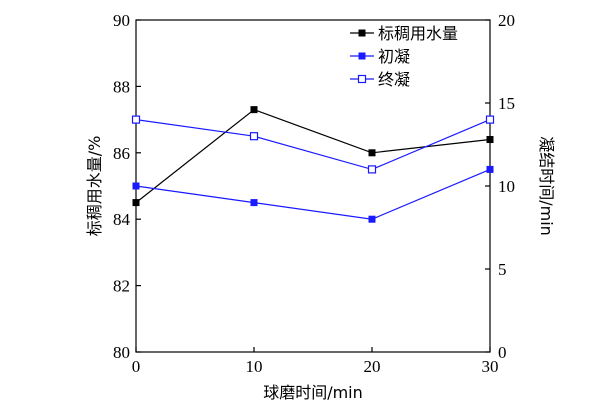  I want to click on left-y-tick-label: 88, so click(121, 86).